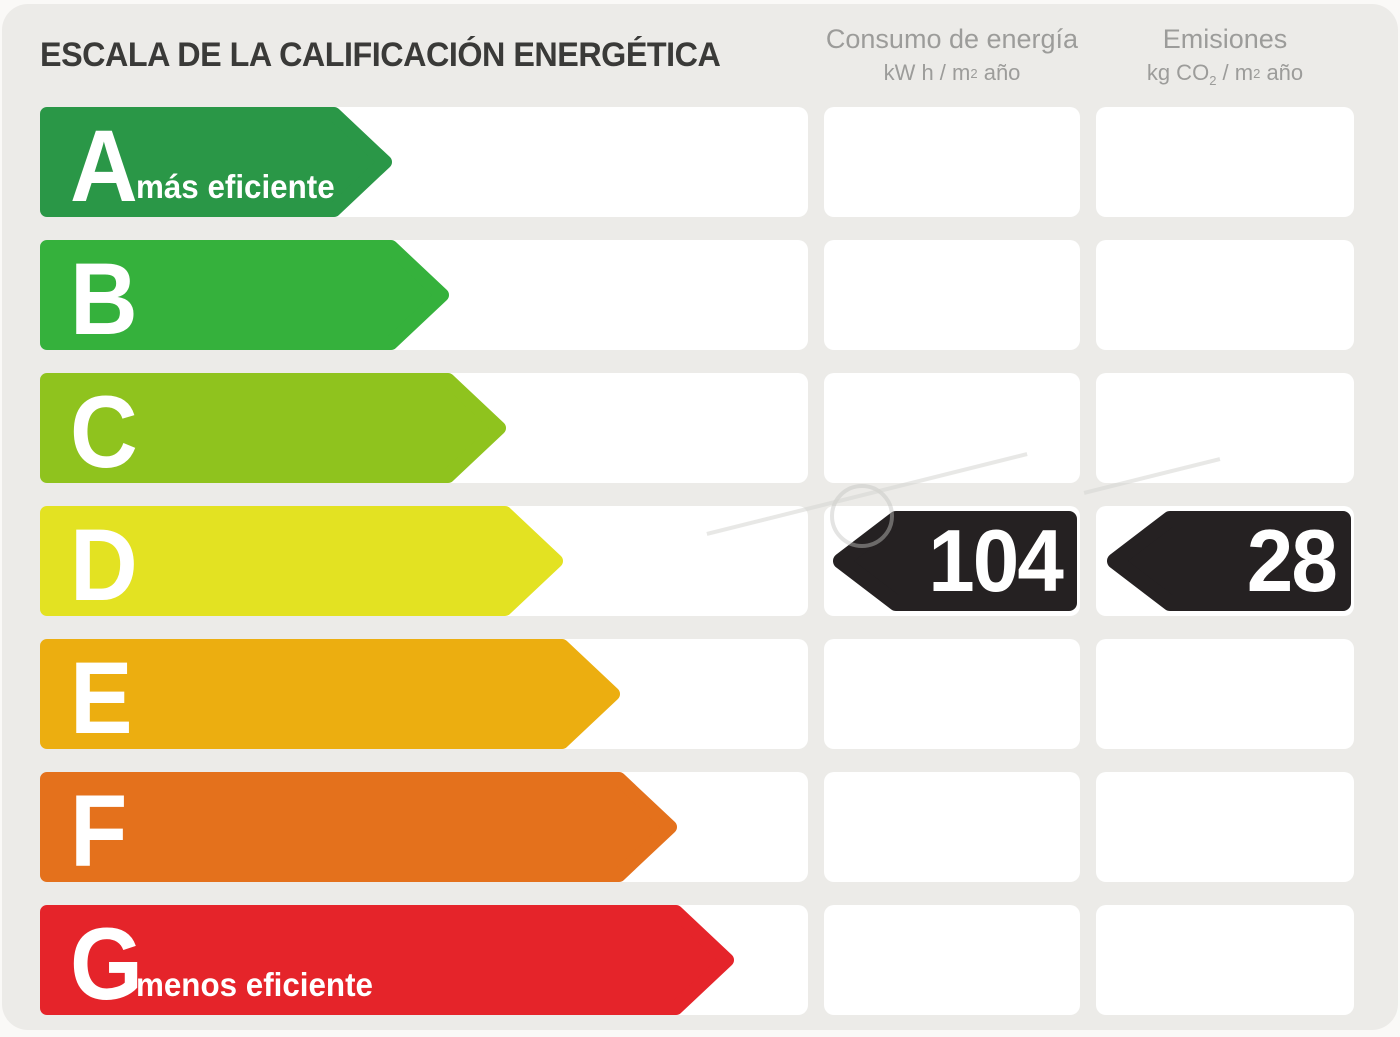  What do you see at coordinates (1225, 162) in the screenshot?
I see `emissions-cell-a` at bounding box center [1225, 162].